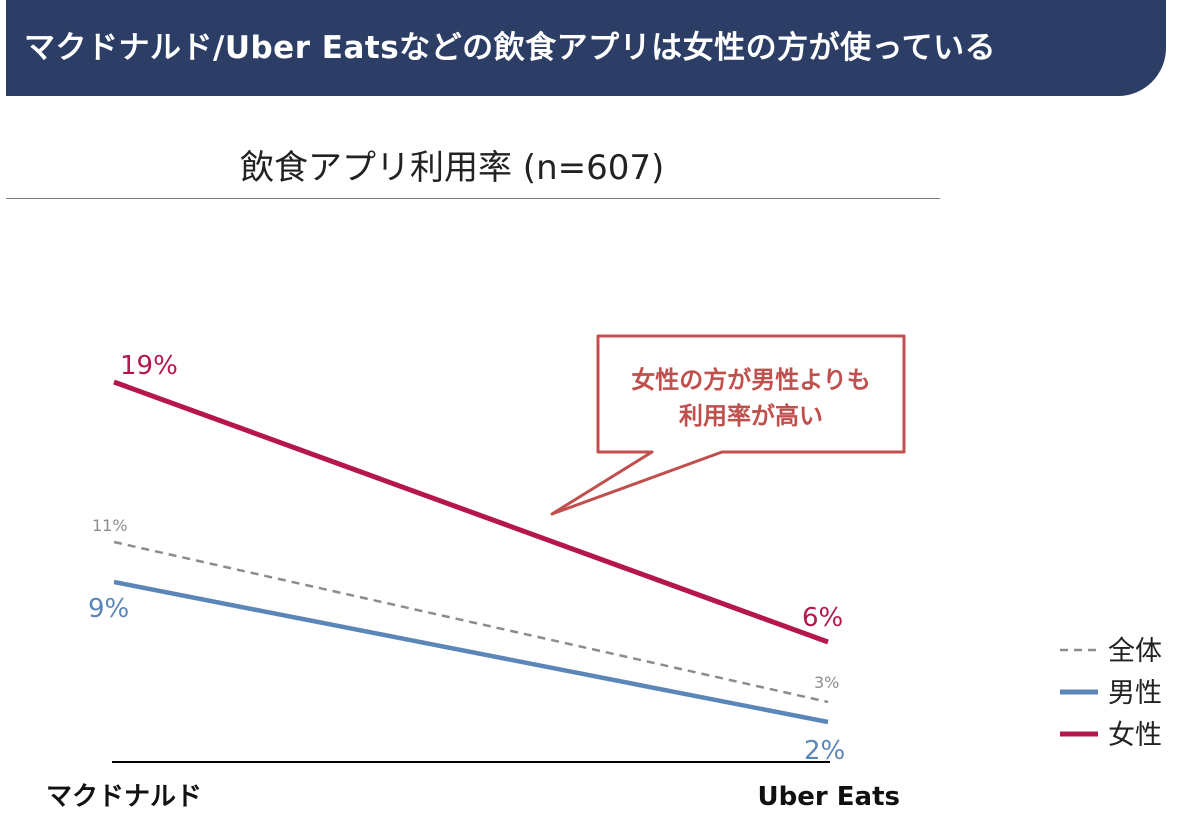 The height and width of the screenshot is (830, 1185). I want to click on category-label-0: マクドナルド, so click(124, 797).